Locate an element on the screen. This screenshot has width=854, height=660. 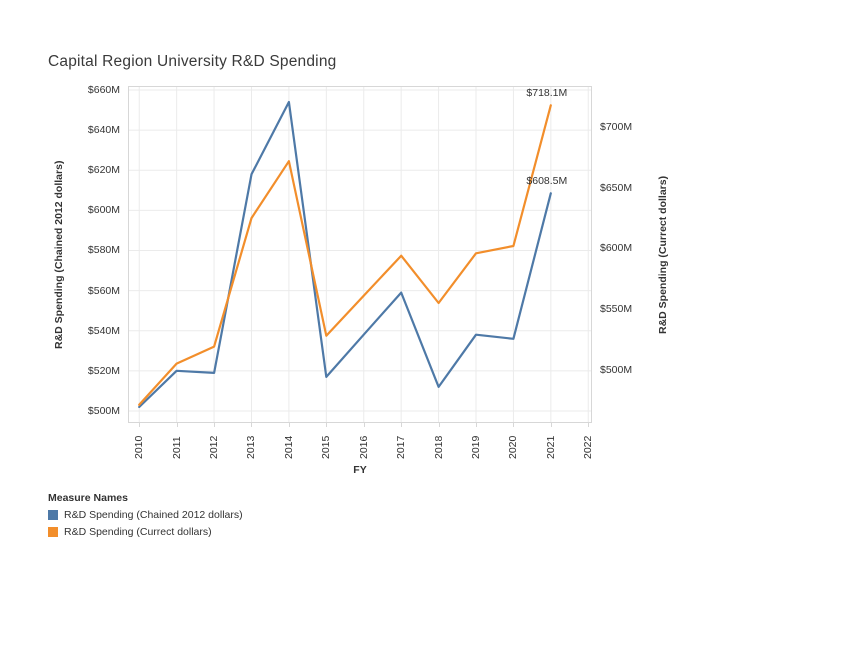
x-axis-tick: 2015 is located at coordinates (326, 447).